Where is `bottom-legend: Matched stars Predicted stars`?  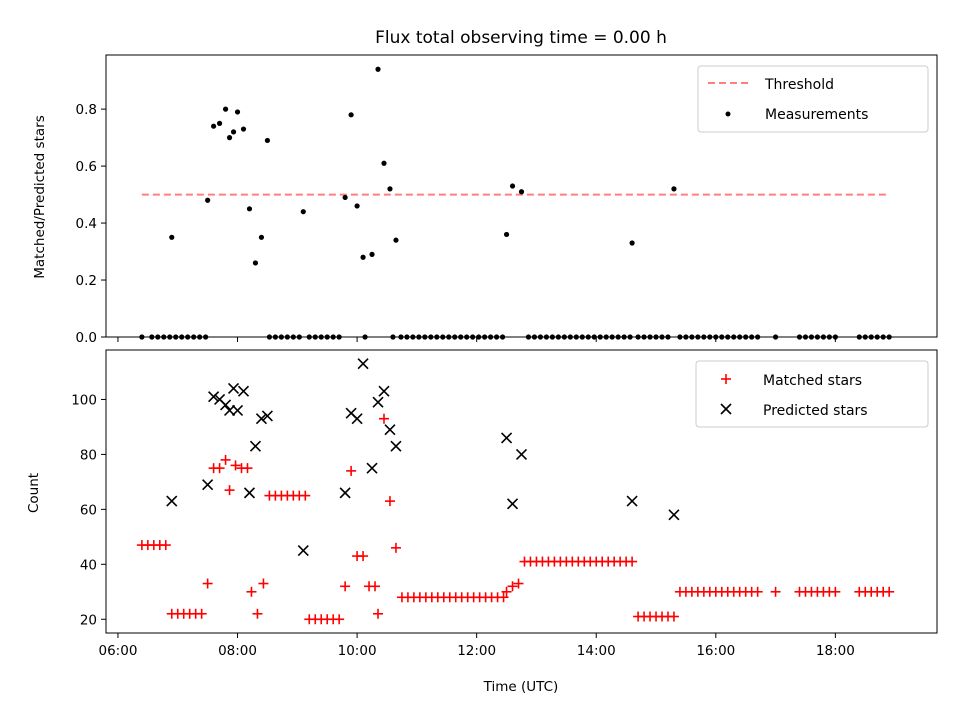 bottom-legend: Matched stars Predicted stars is located at coordinates (812, 394).